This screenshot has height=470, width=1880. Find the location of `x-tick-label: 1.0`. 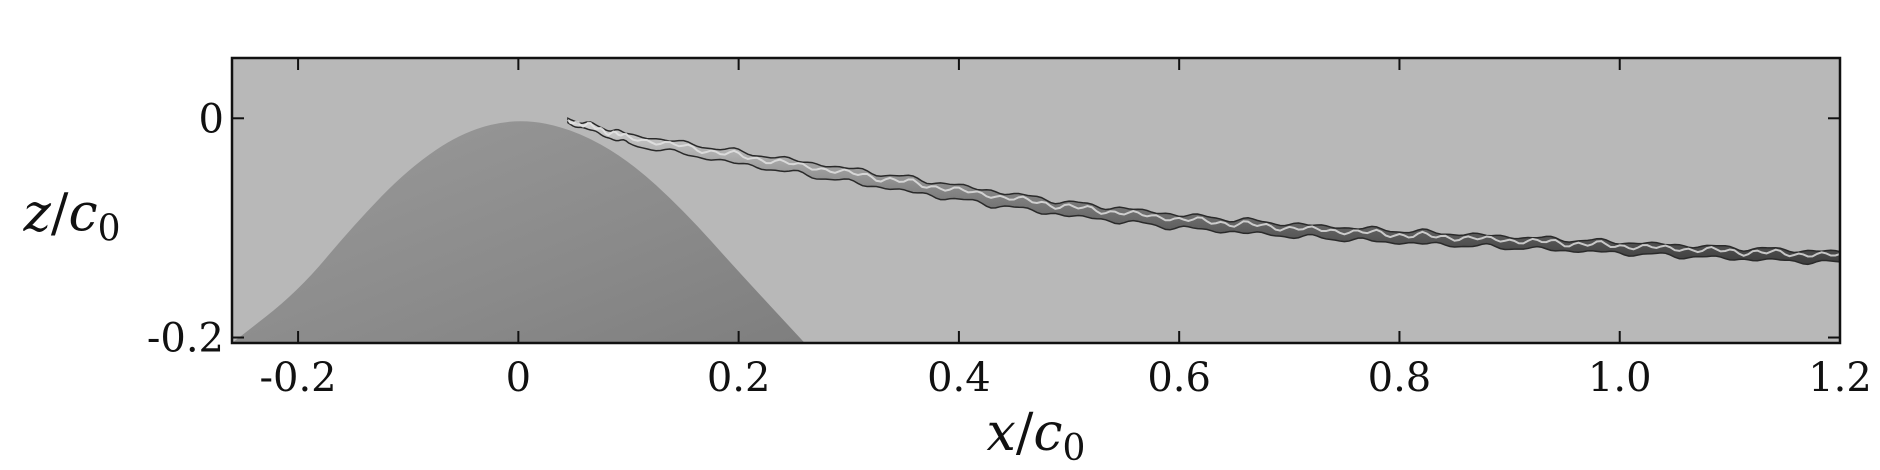

x-tick-label: 1.0 is located at coordinates (1620, 378).